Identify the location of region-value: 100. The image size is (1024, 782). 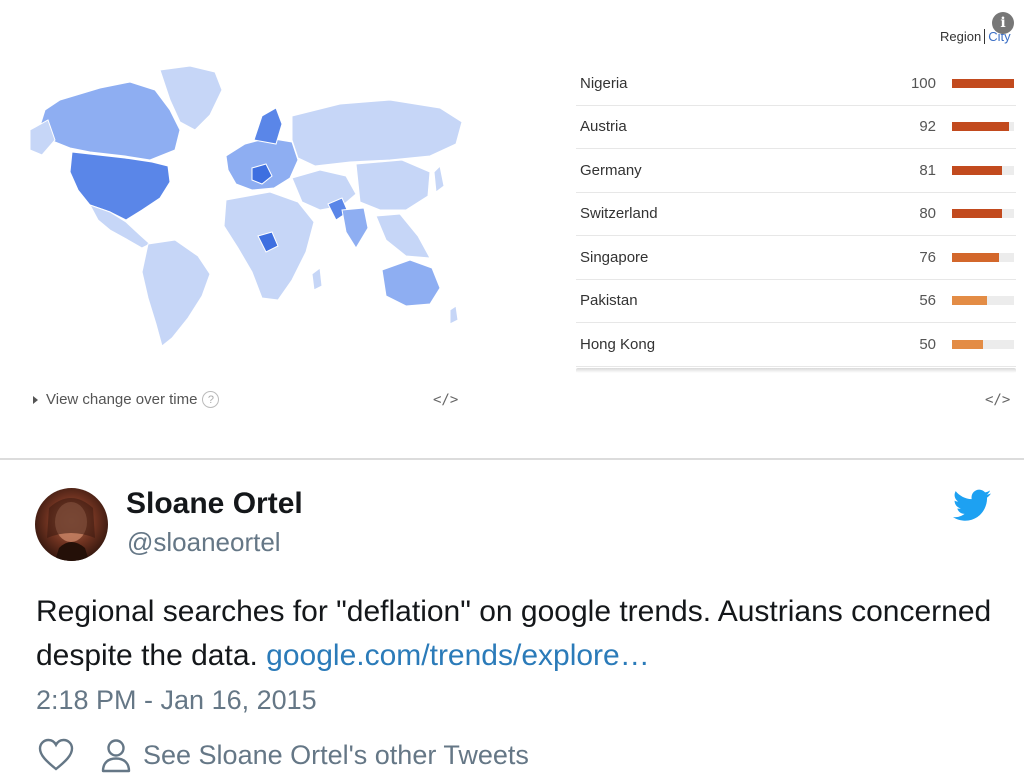
(923, 83).